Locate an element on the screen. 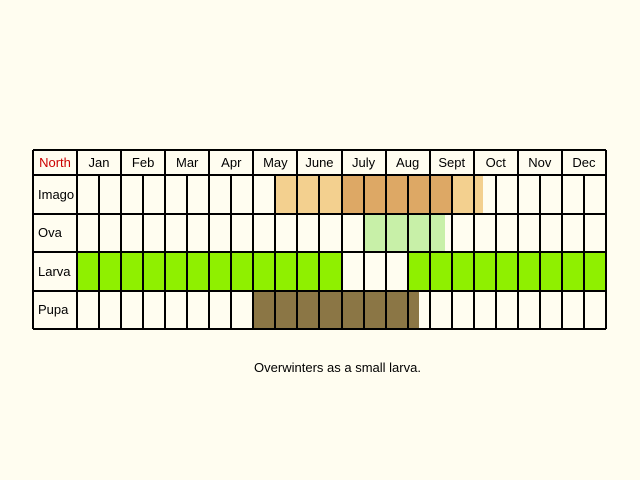  month-label: Dec is located at coordinates (584, 162).